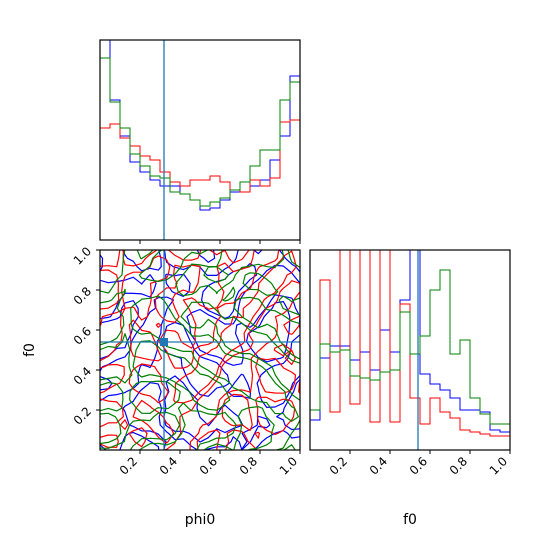  What do you see at coordinates (458, 465) in the screenshot?
I see `histogram-f0-tick-label-3: 0.8` at bounding box center [458, 465].